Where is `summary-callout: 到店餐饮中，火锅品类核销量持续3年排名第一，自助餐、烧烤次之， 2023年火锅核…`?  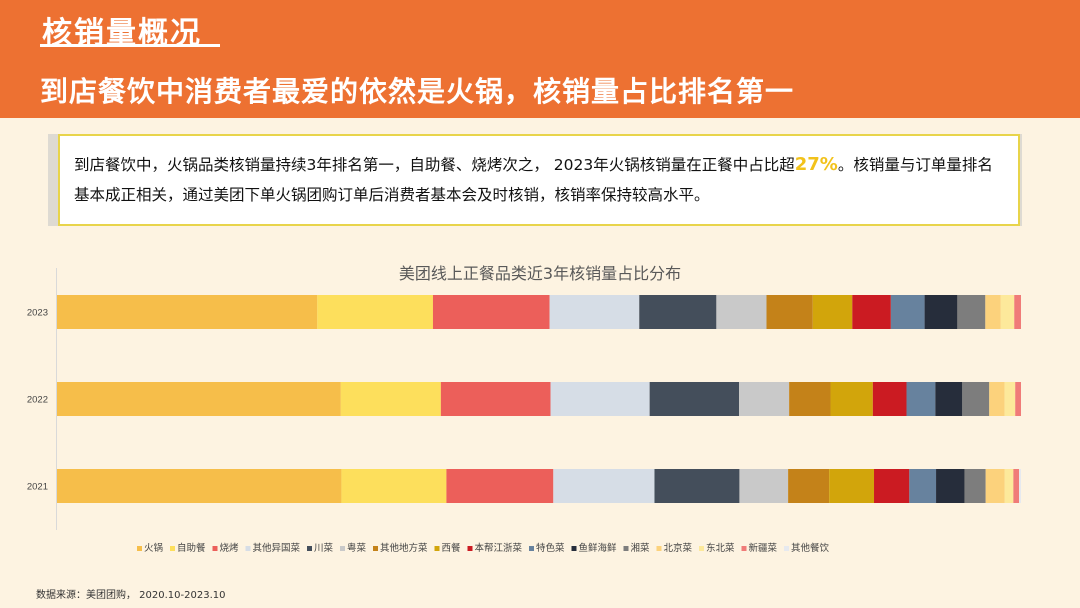 summary-callout: 到店餐饮中，火锅品类核销量持续3年排名第一，自助餐、烧烤次之， 2023年火锅核… is located at coordinates (539, 180).